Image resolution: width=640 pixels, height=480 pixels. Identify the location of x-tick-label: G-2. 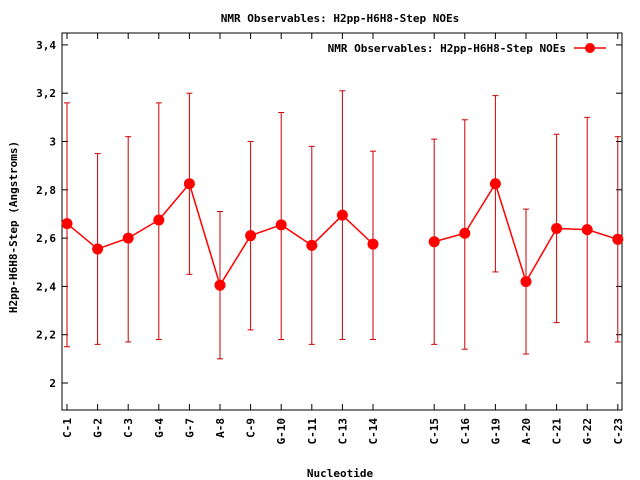
(98, 428).